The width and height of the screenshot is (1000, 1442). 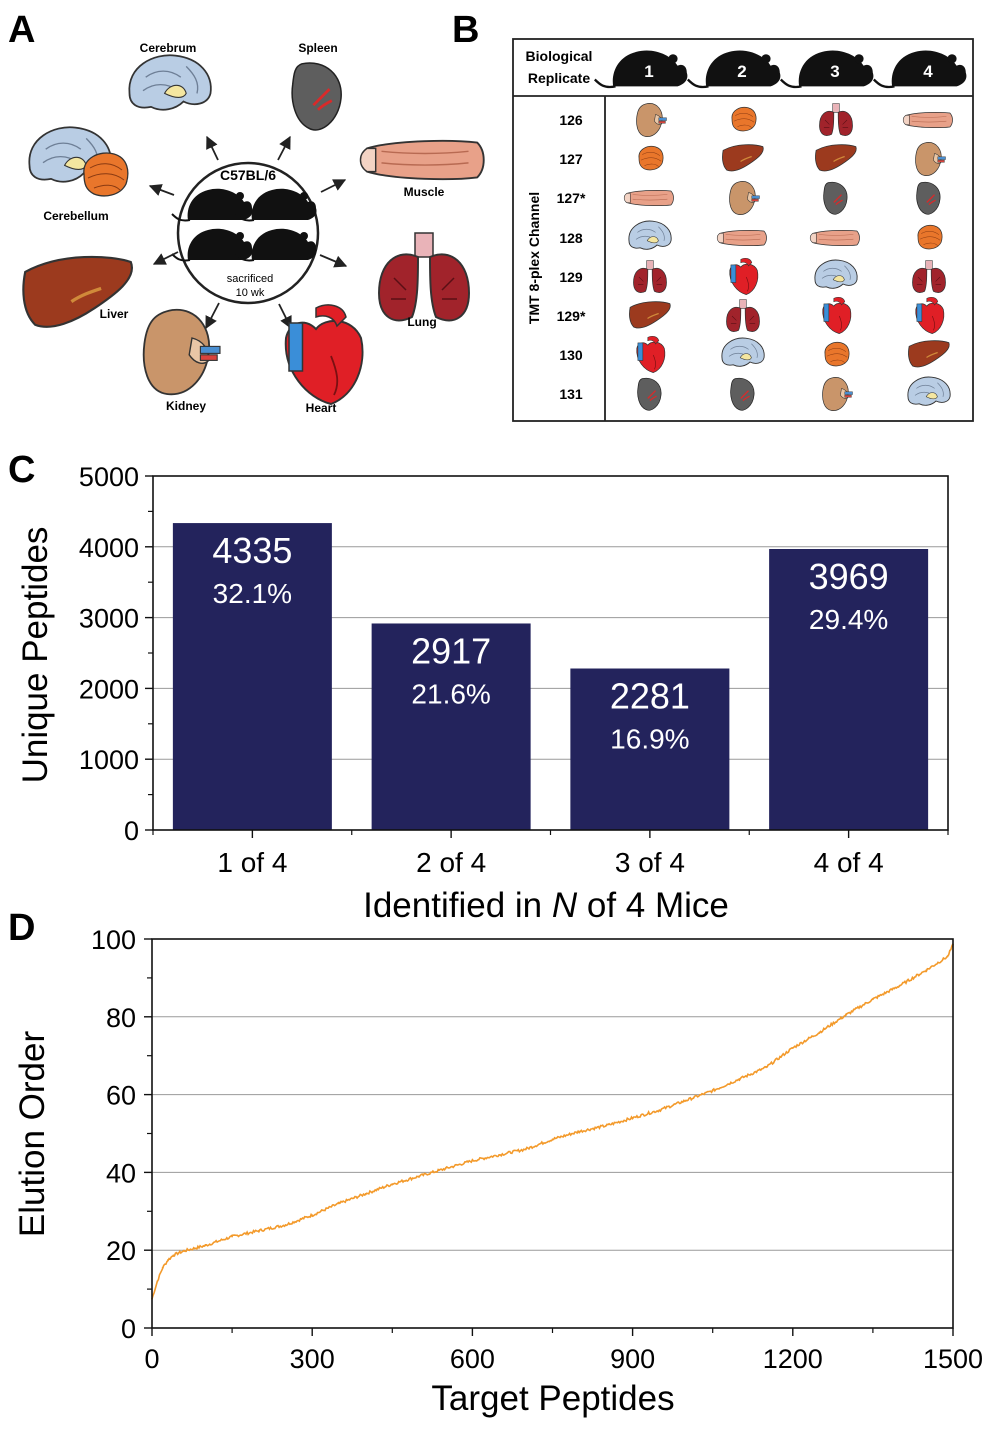 What do you see at coordinates (451, 650) in the screenshot?
I see `bar-value-label: 2917` at bounding box center [451, 650].